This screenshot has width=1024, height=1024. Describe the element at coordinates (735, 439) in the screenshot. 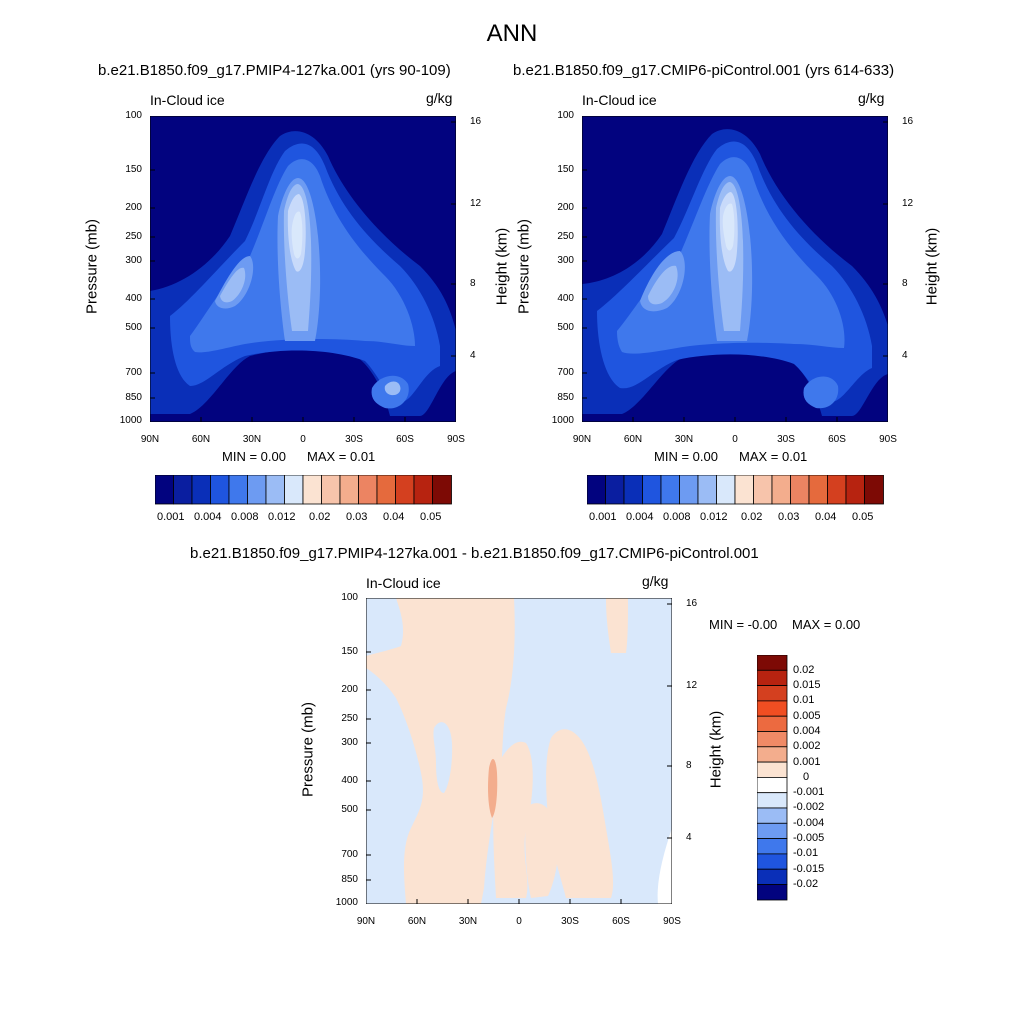

I see `panel2-xtick: 0` at that location.